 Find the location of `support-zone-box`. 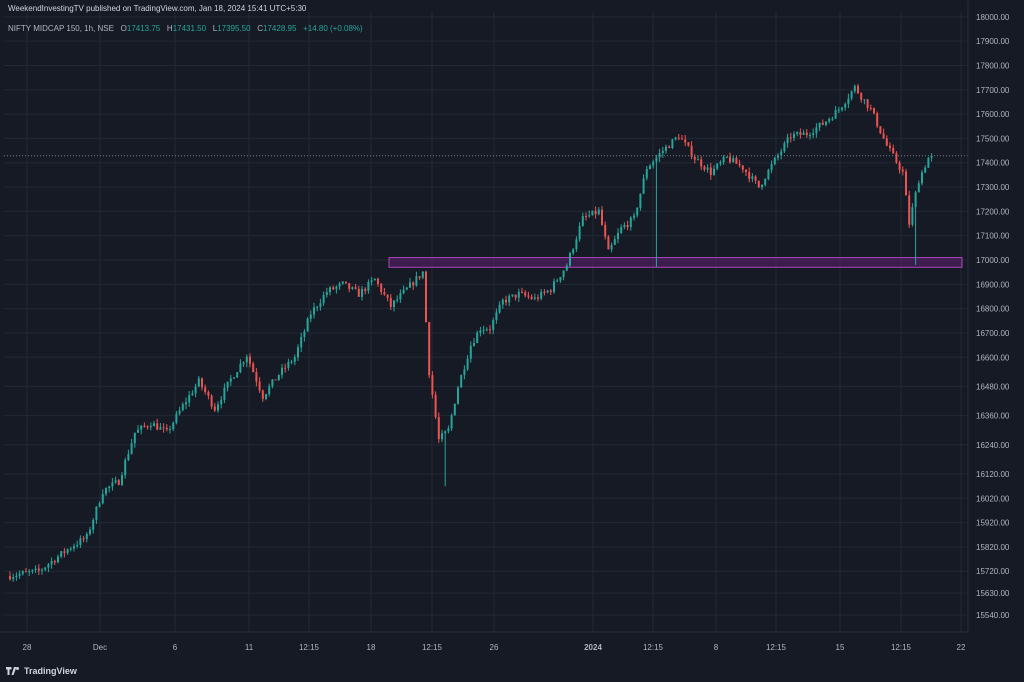

support-zone-box is located at coordinates (675, 262).